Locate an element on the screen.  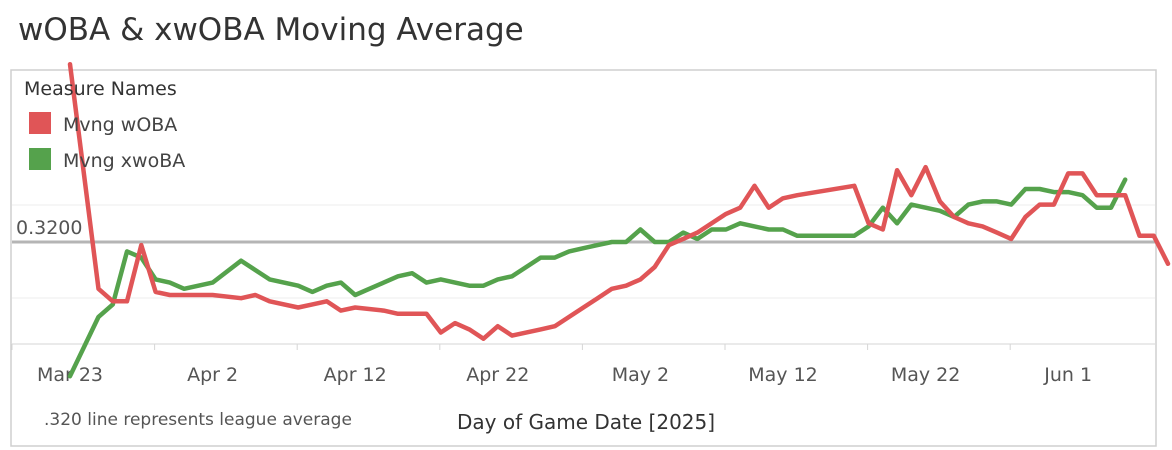
x-tick-label: May 12 is located at coordinates (783, 375).